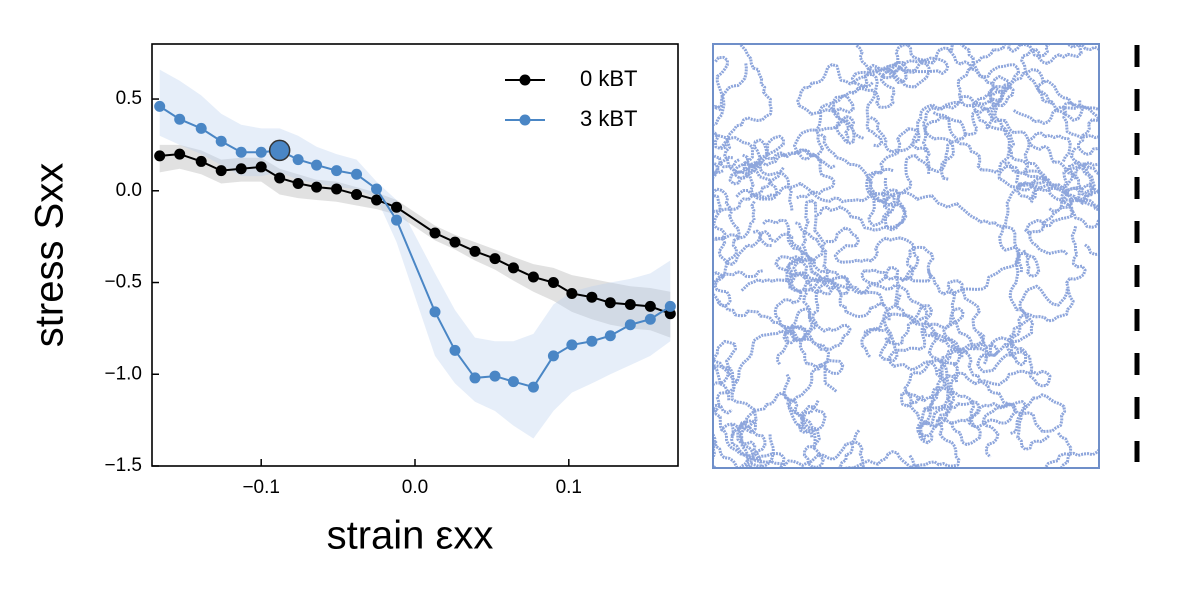  Describe the element at coordinates (123, 465) in the screenshot. I see `y-tick-label: −1.5` at that location.